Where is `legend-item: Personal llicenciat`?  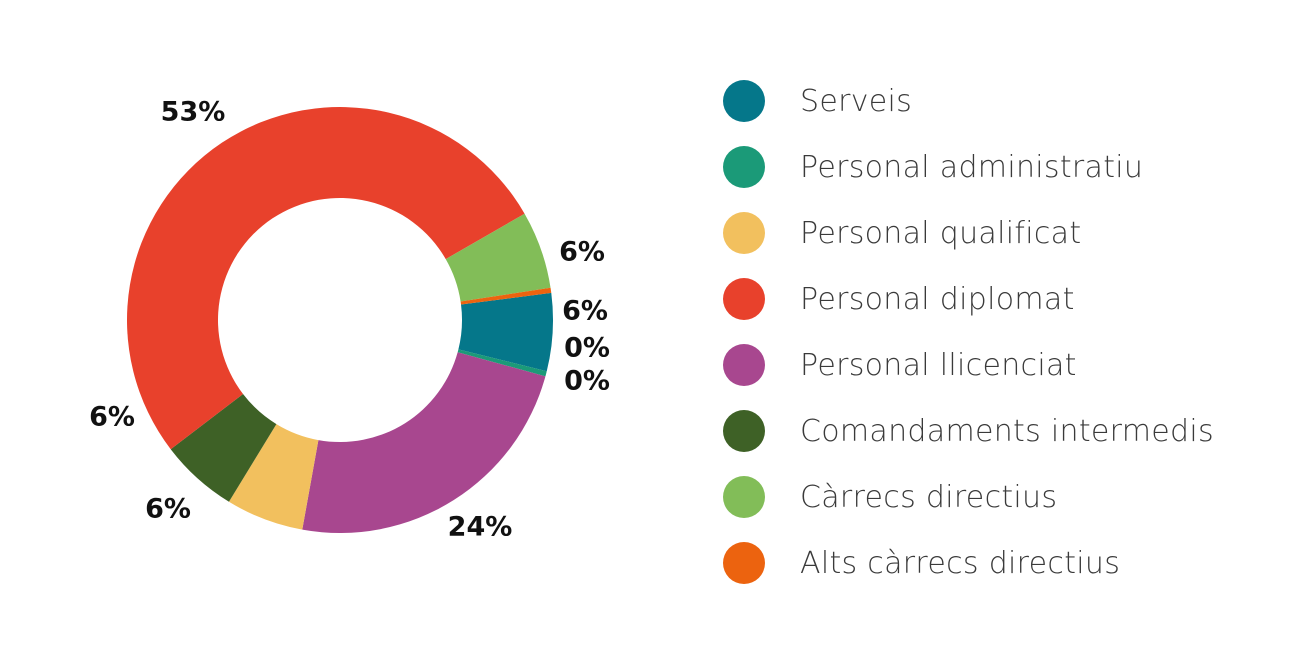 legend-item: Personal llicenciat is located at coordinates (968, 365).